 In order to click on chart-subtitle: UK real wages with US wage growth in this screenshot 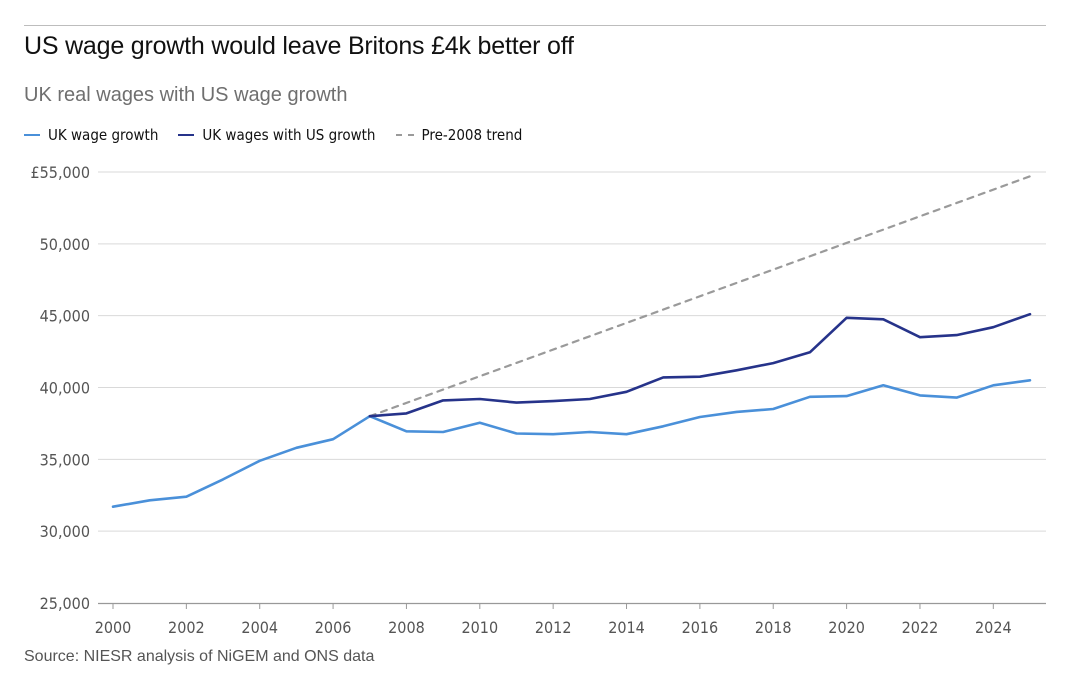, I will do `click(186, 95)`.